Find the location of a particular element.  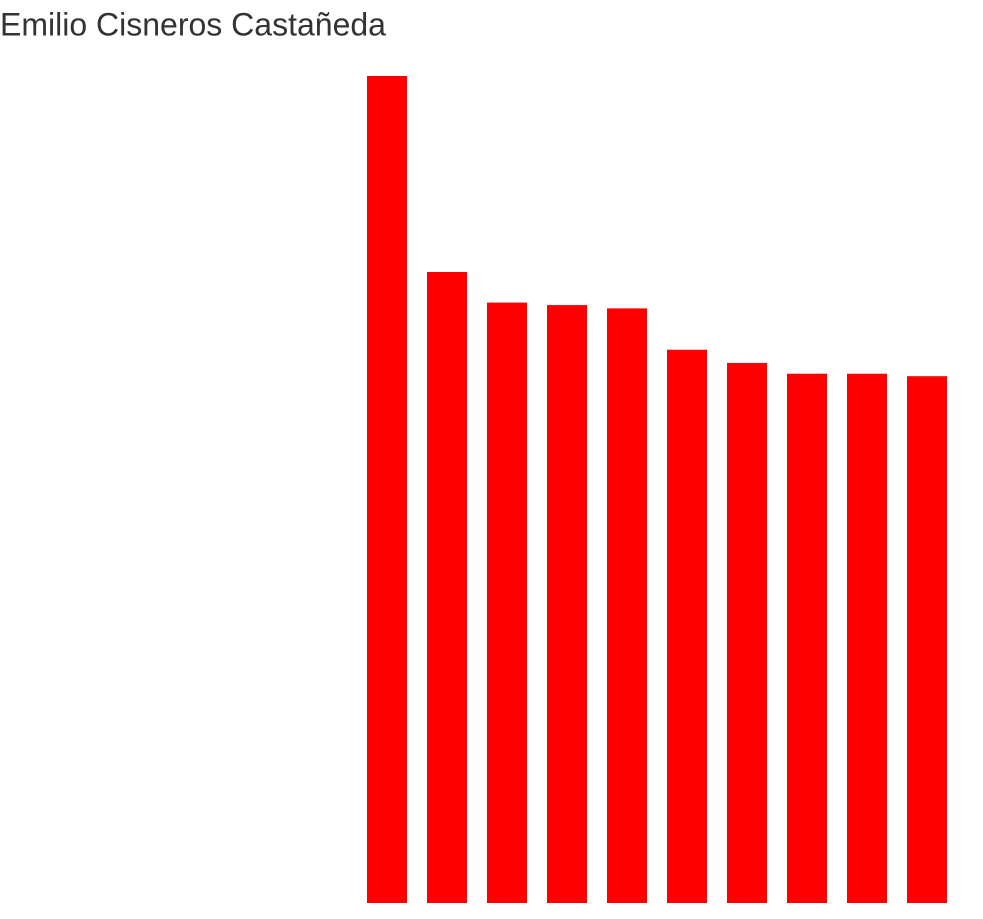

chart-title: Emilio Cisneros Castañeda is located at coordinates (193, 24).